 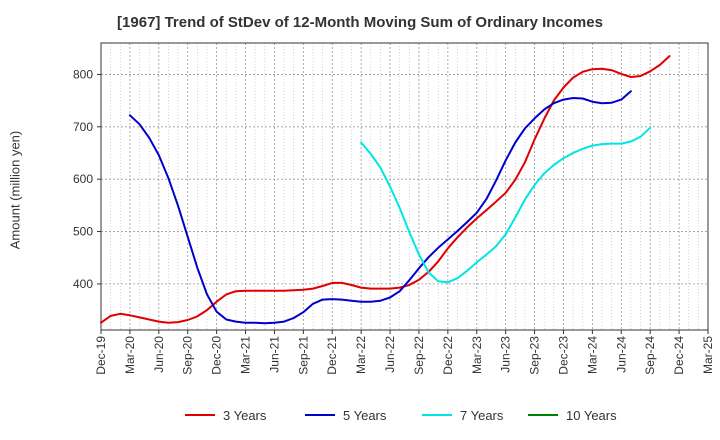 I want to click on y-tick-layer: 400 500 600 700 800, so click(x=87, y=179).